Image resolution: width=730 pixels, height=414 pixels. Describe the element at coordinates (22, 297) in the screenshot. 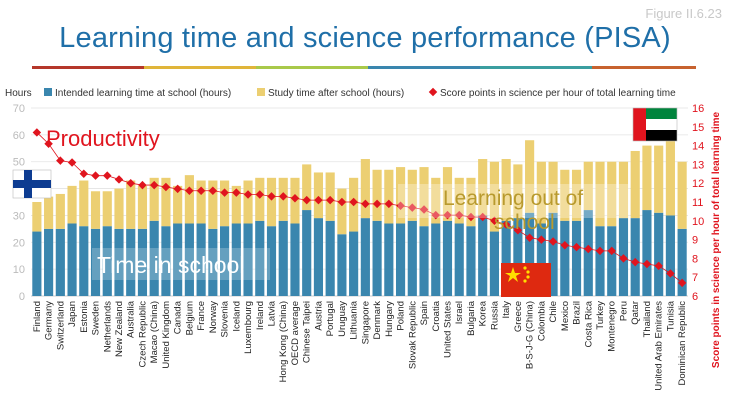

I see `y-left-tick-label: 0` at that location.